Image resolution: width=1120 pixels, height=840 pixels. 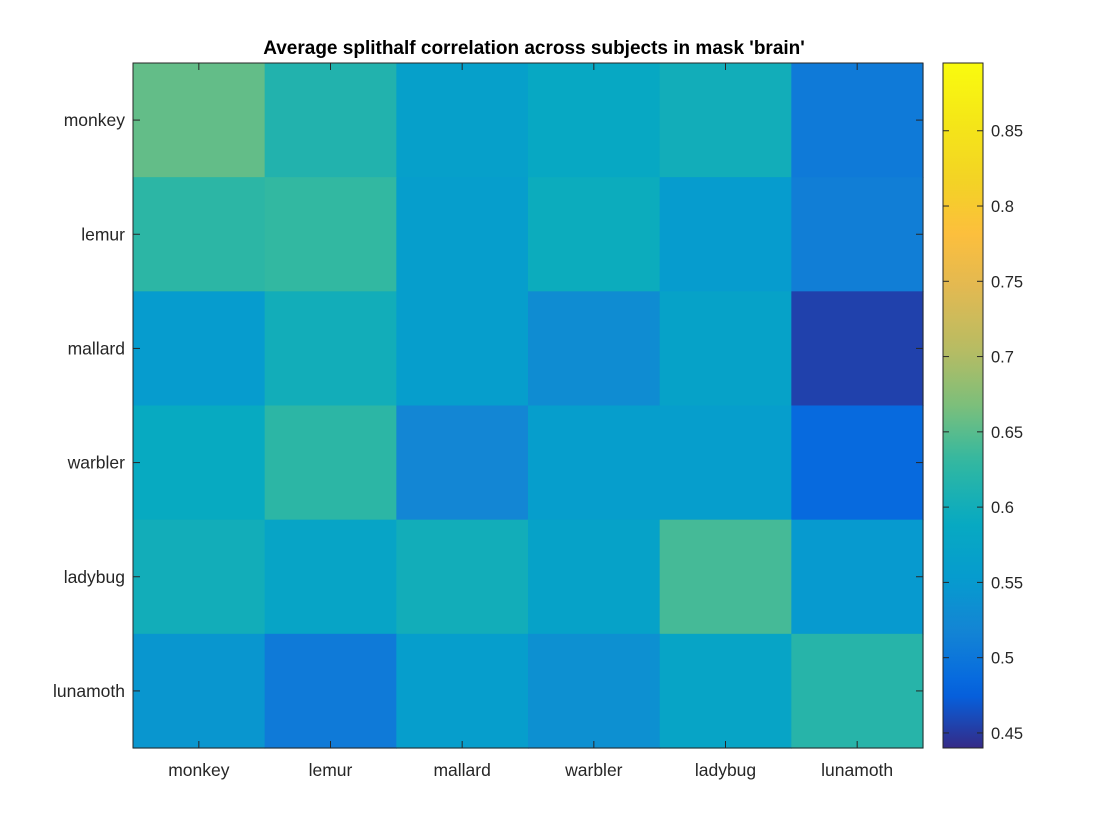 What do you see at coordinates (1007, 282) in the screenshot?
I see `colorbar-tick-label: 0.75` at bounding box center [1007, 282].